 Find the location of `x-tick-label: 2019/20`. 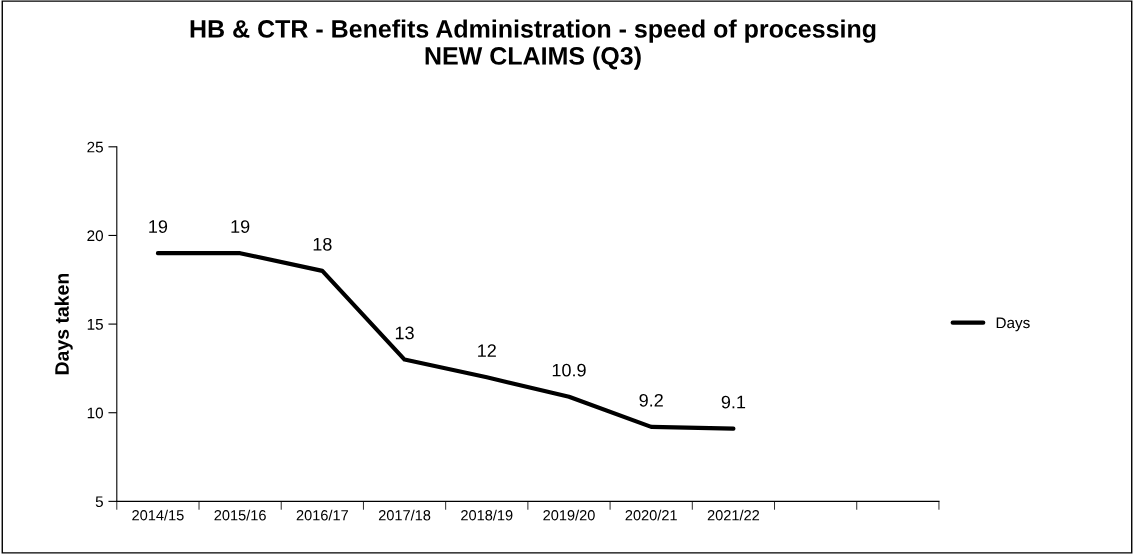

x-tick-label: 2019/20 is located at coordinates (569, 515).